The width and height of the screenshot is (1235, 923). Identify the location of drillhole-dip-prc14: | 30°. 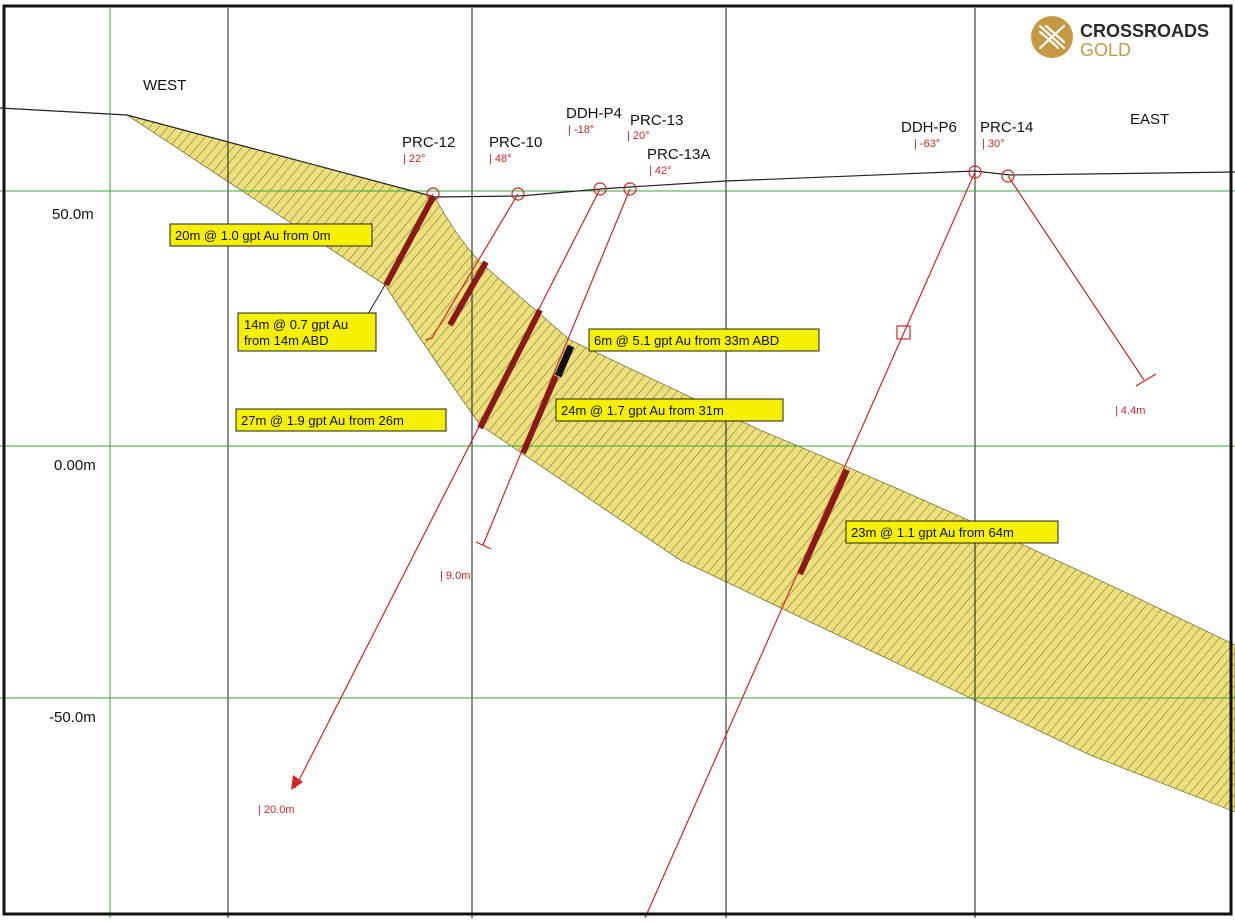
(993, 144).